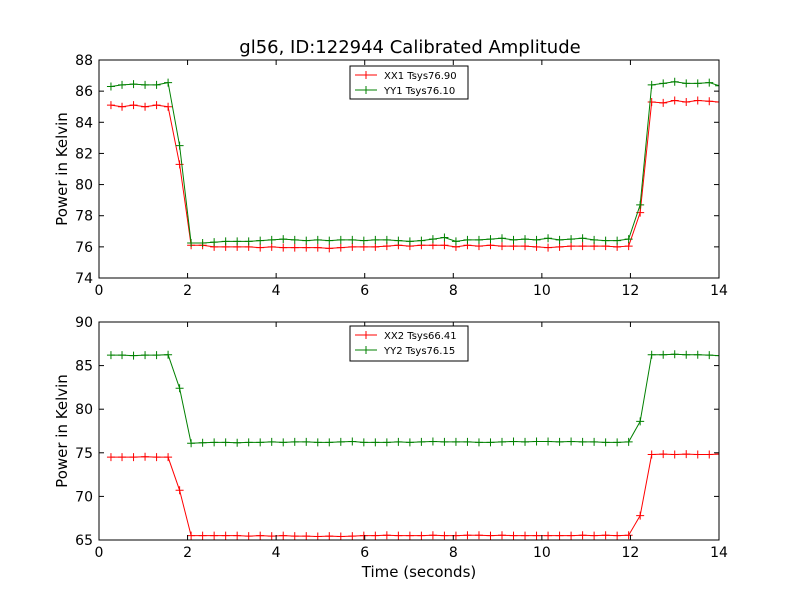 The width and height of the screenshot is (800, 600). I want to click on y-tick-label: 82, so click(84, 154).